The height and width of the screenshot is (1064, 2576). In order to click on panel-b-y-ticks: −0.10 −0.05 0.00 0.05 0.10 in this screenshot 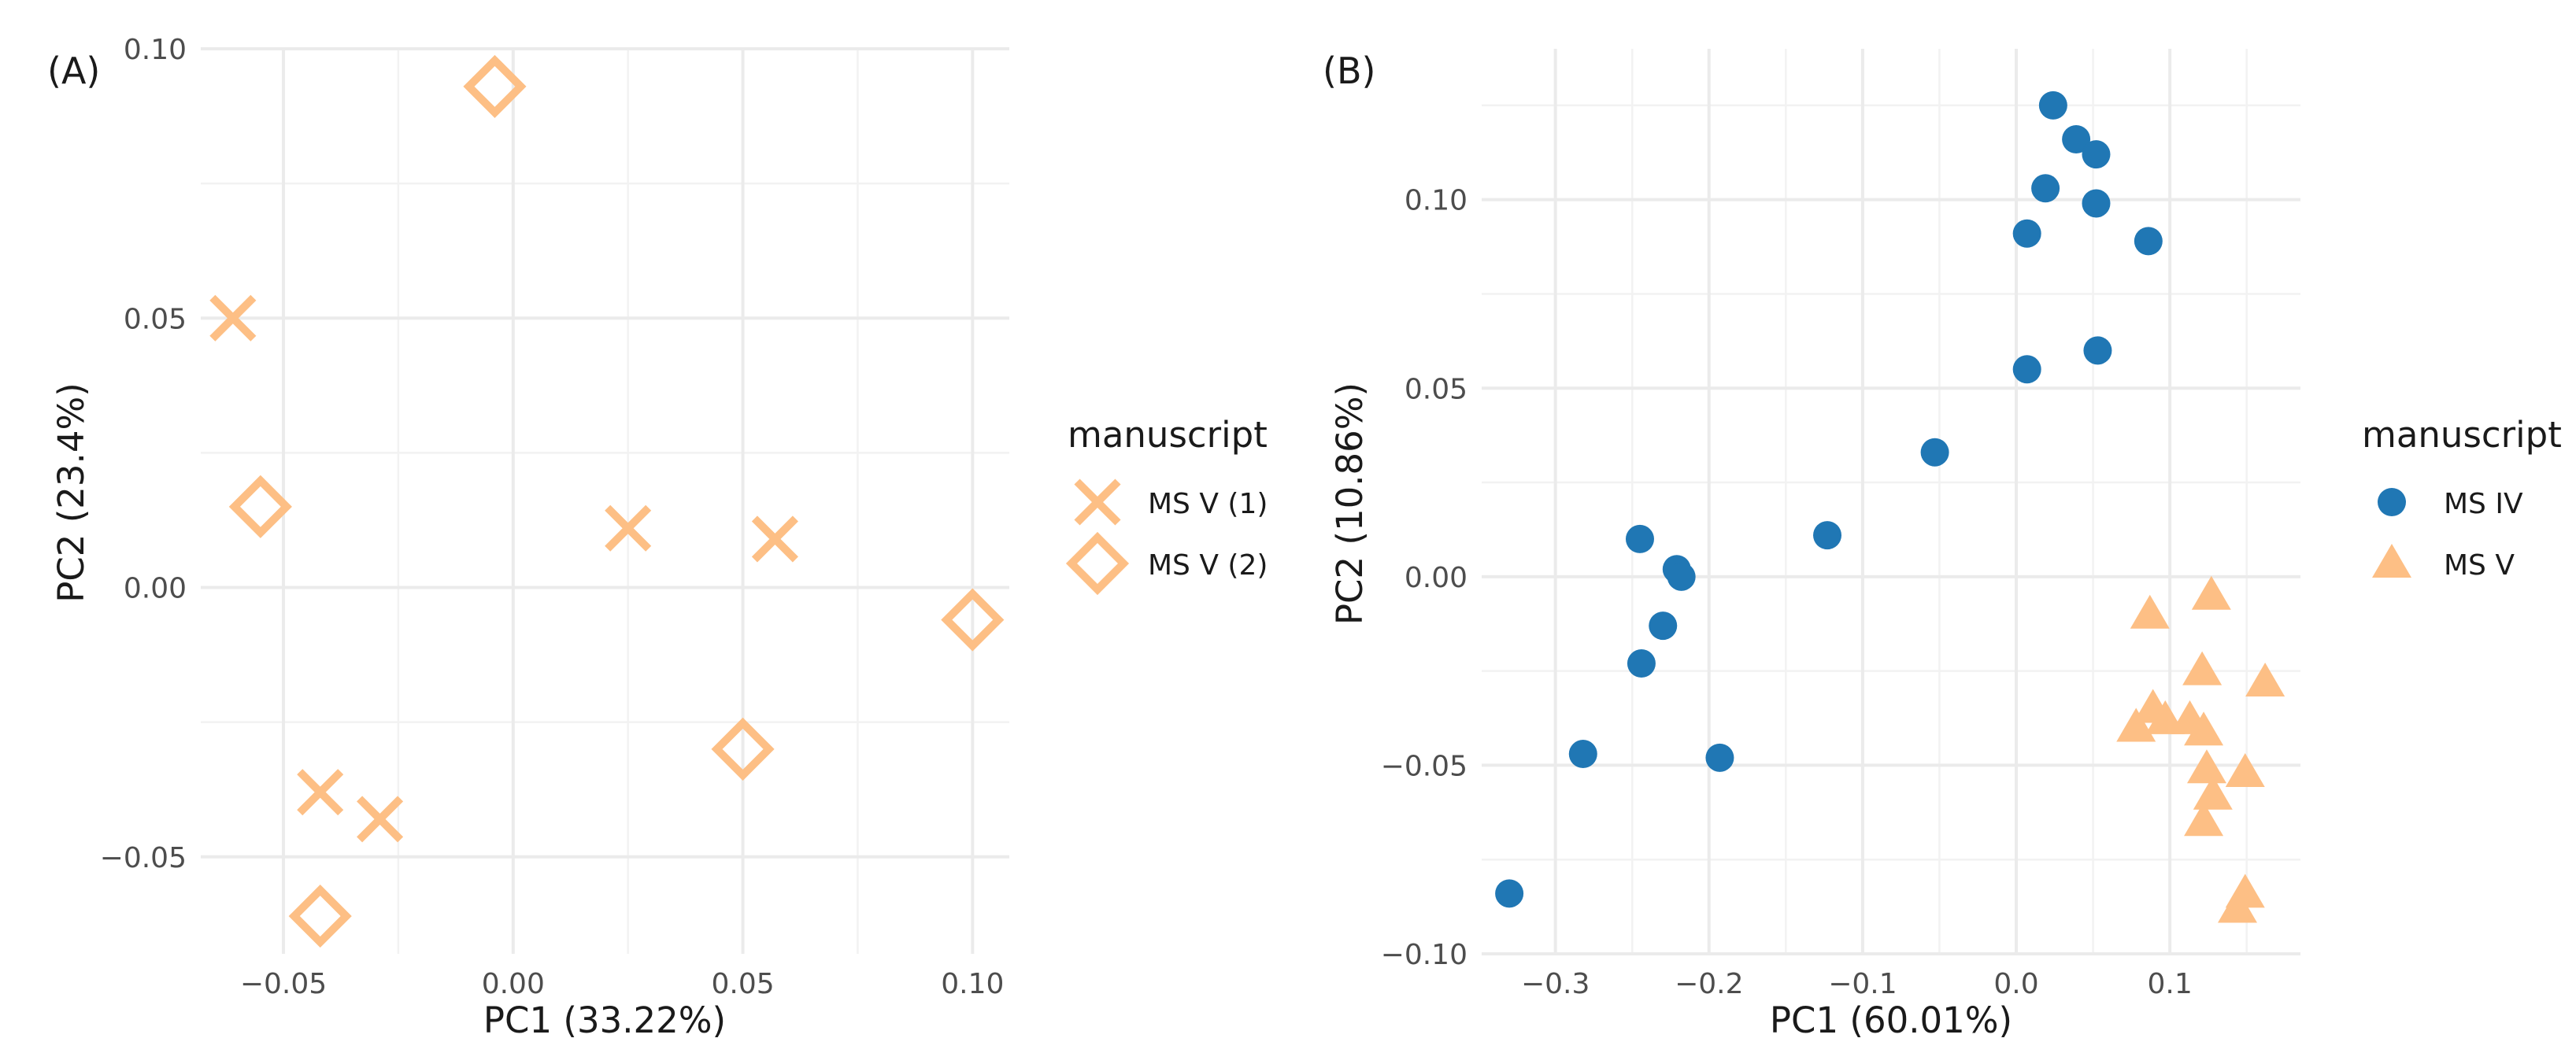, I will do `click(1424, 578)`.